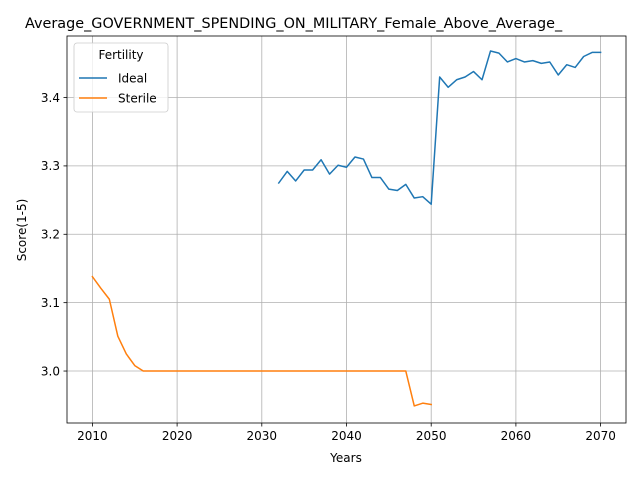 Image resolution: width=640 pixels, height=480 pixels. I want to click on x-tick-label: 2030, so click(262, 436).